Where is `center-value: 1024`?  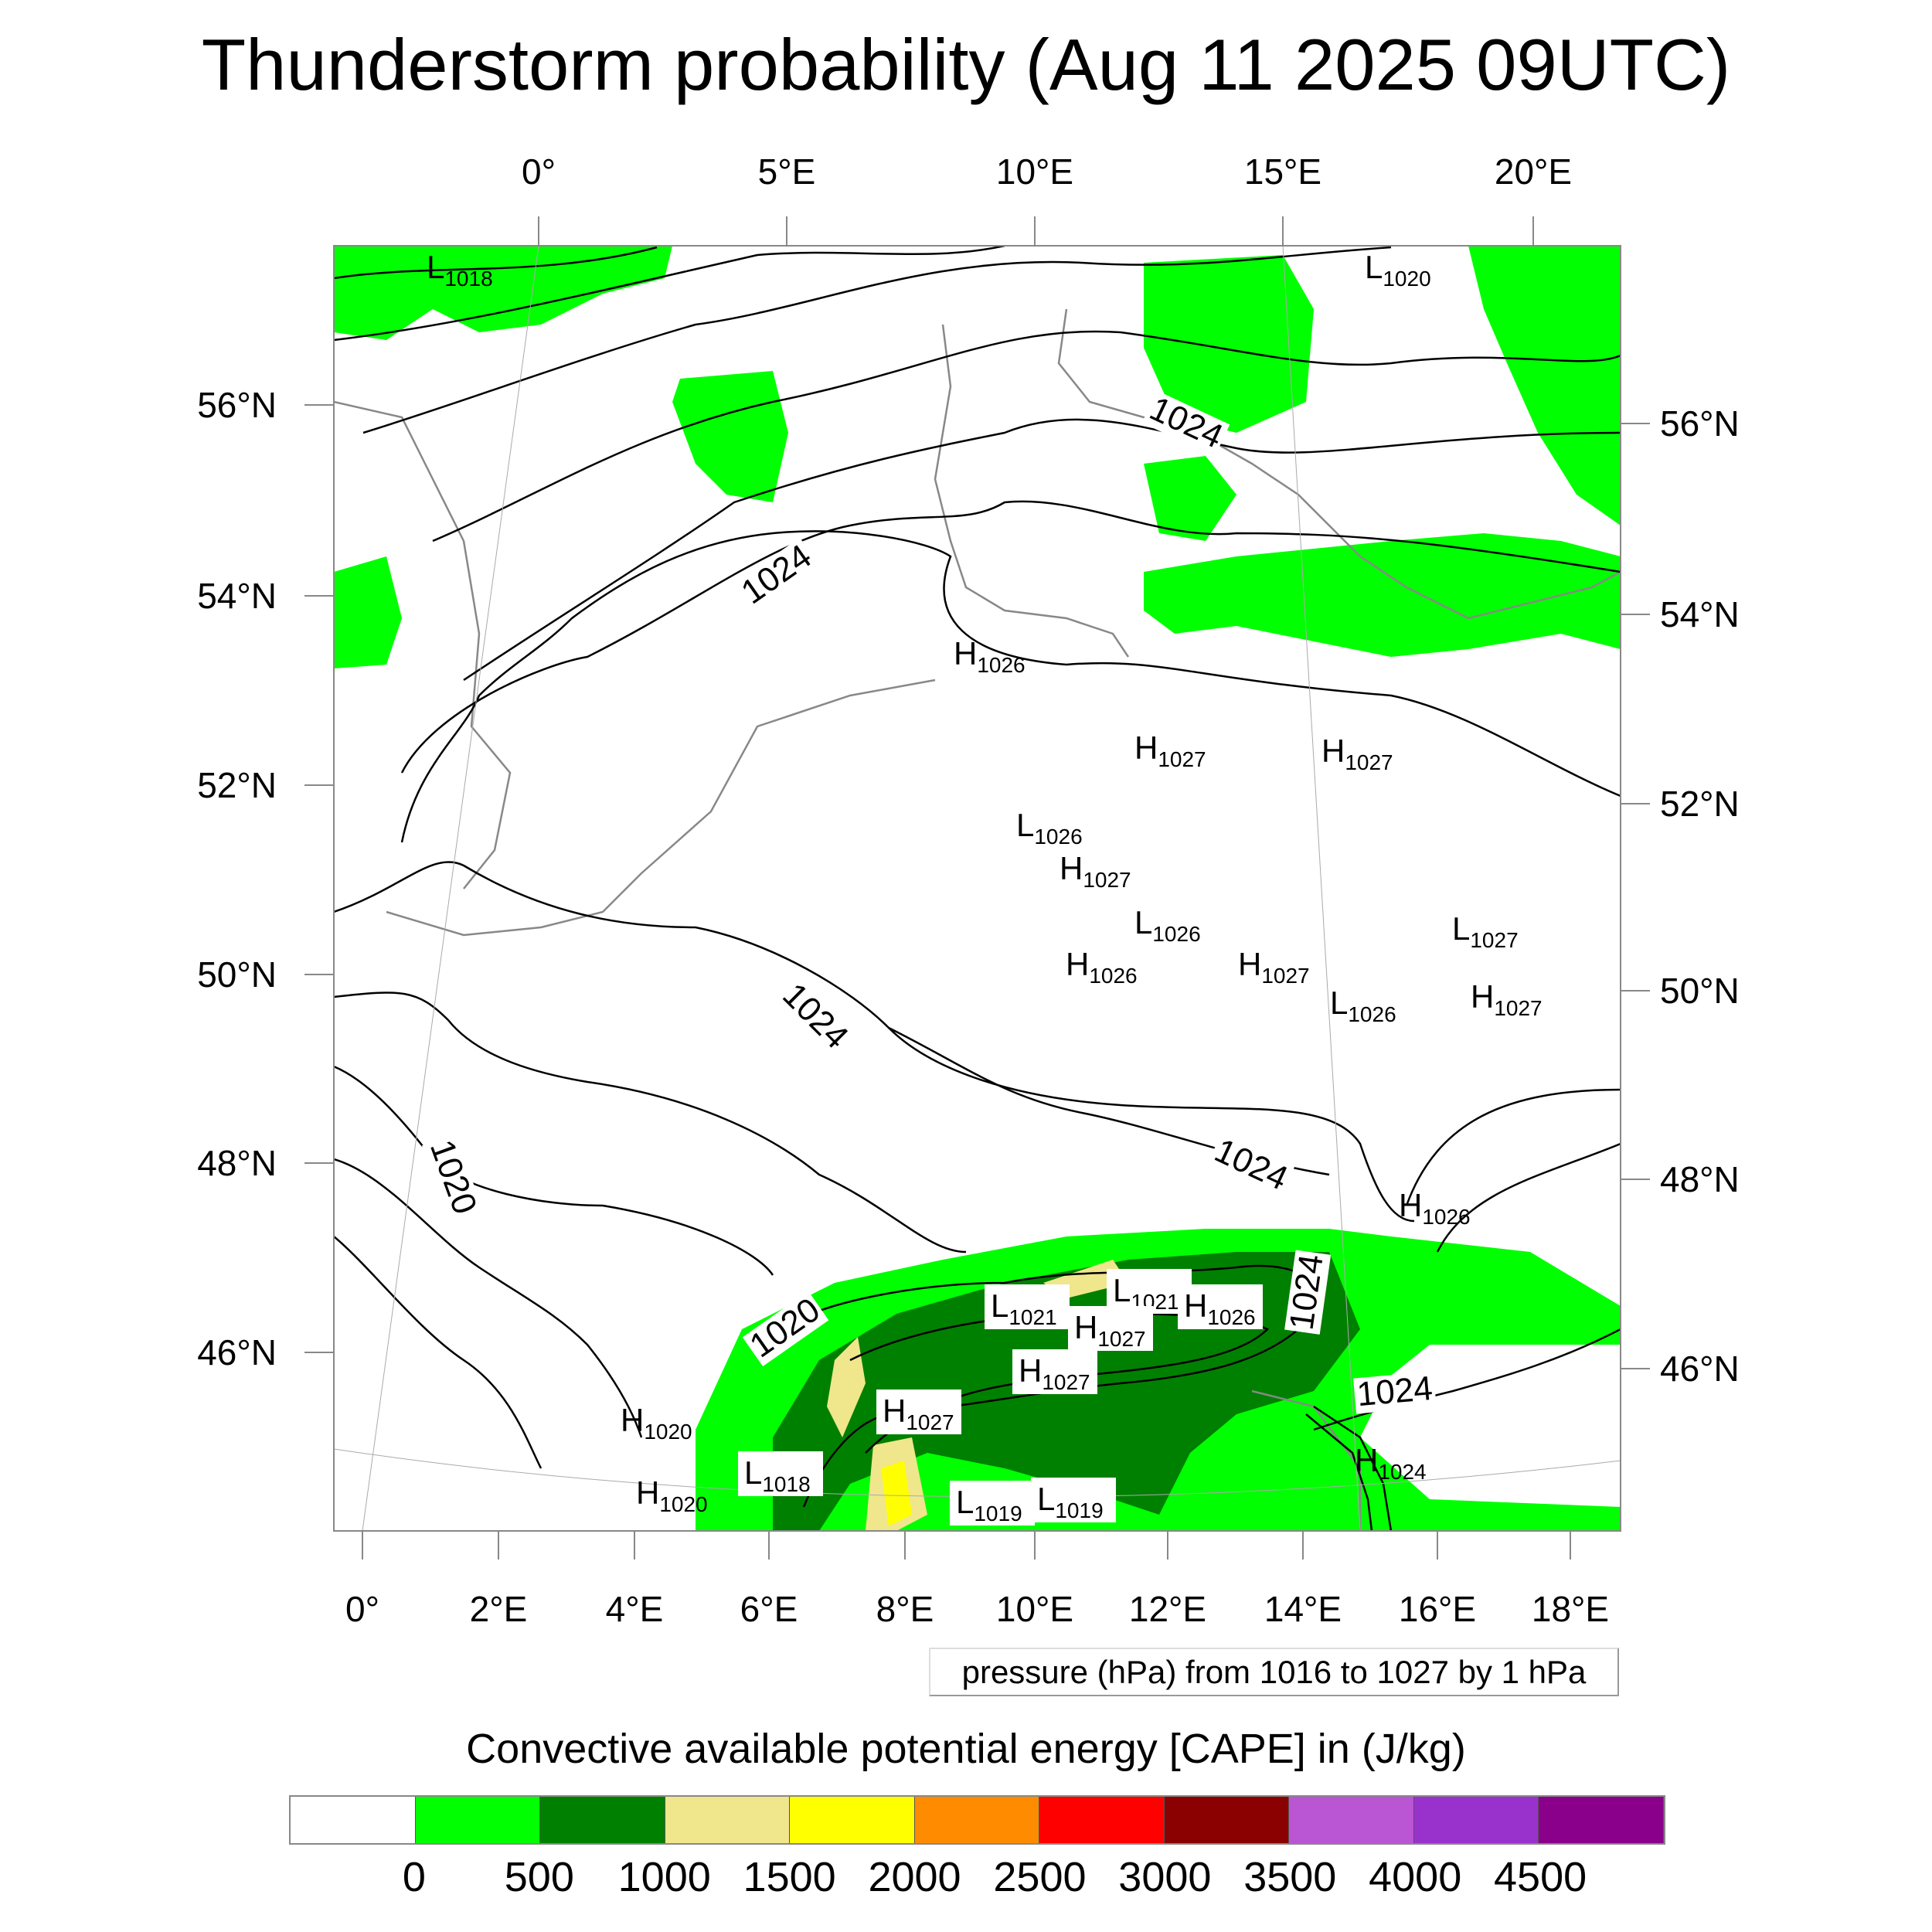
center-value: 1024 is located at coordinates (1402, 1472).